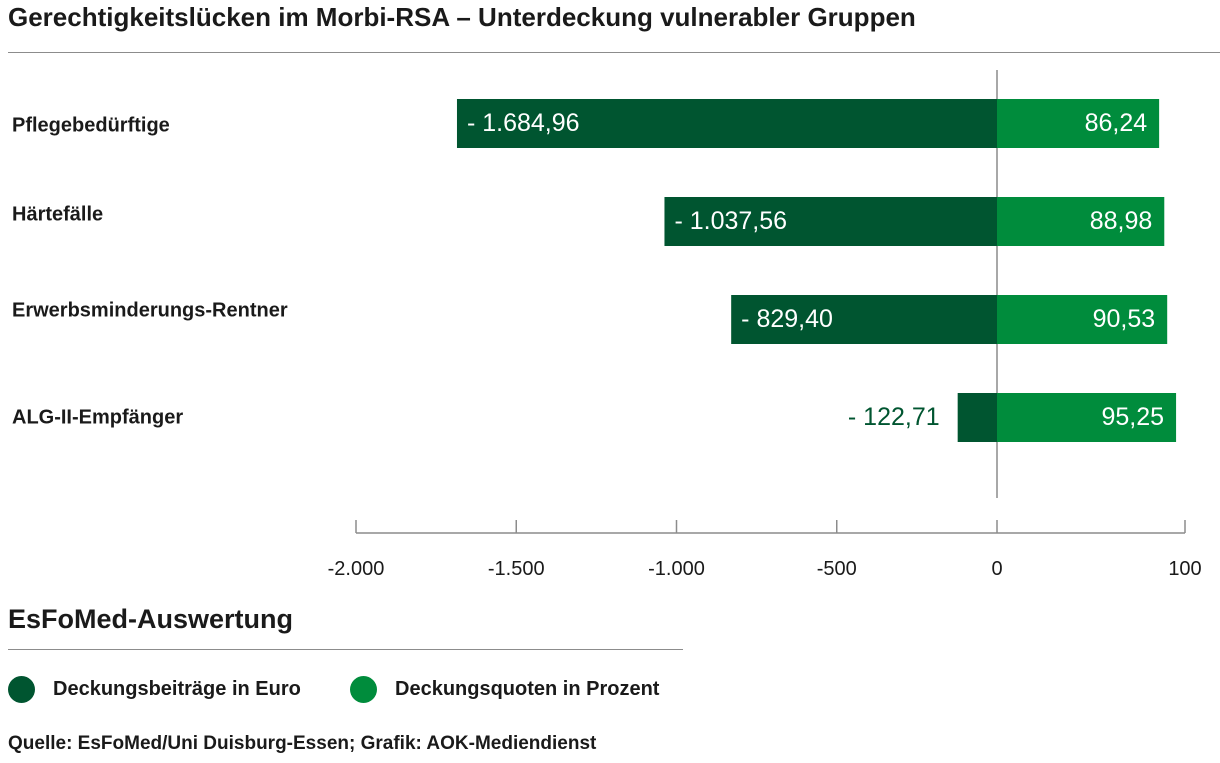  I want to click on category-label-0: Pflegebedürftige, so click(91, 125).